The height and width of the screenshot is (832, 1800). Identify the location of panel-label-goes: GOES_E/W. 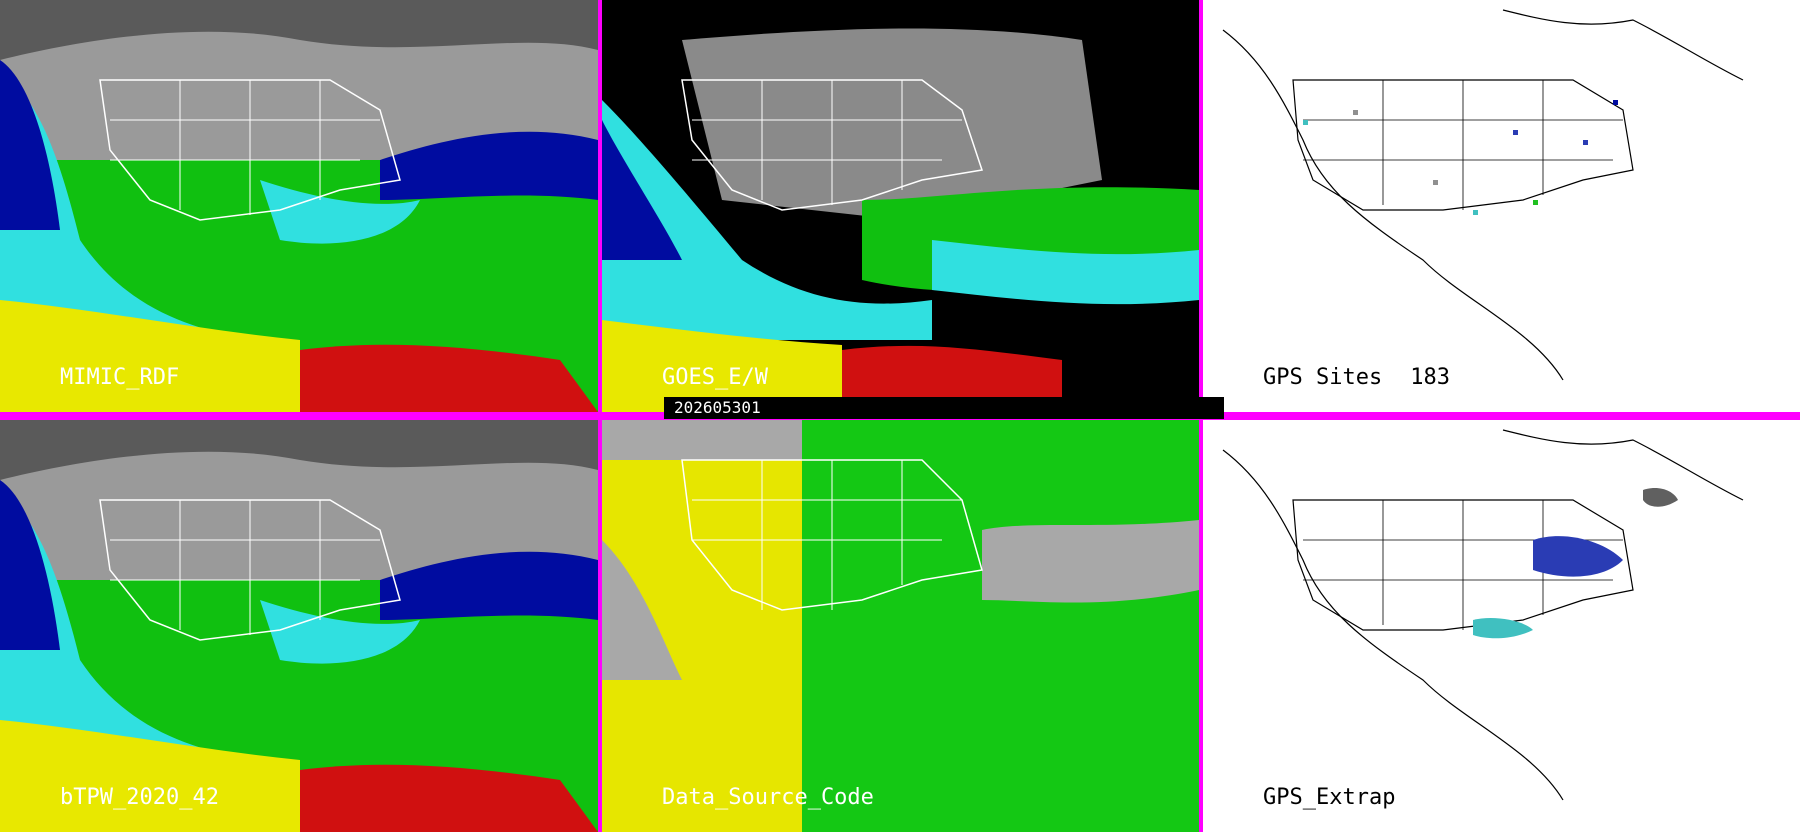
(715, 377).